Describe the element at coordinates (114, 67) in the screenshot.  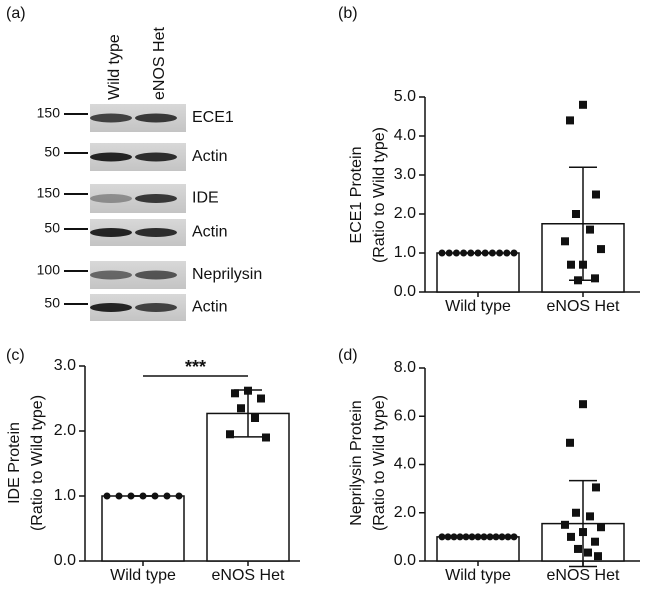
I see `lane-label: Wild type` at that location.